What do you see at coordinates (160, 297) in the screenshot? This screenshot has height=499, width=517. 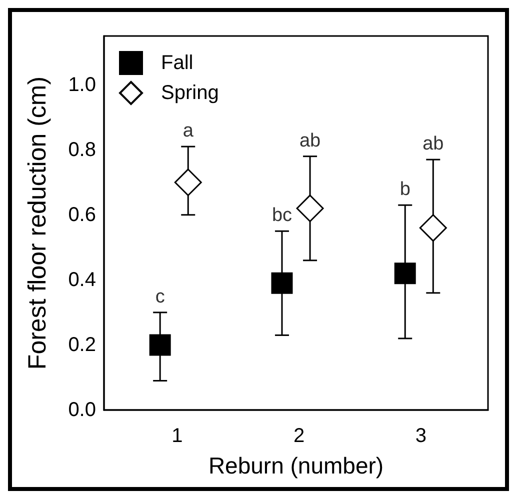 I see `annotation: c` at bounding box center [160, 297].